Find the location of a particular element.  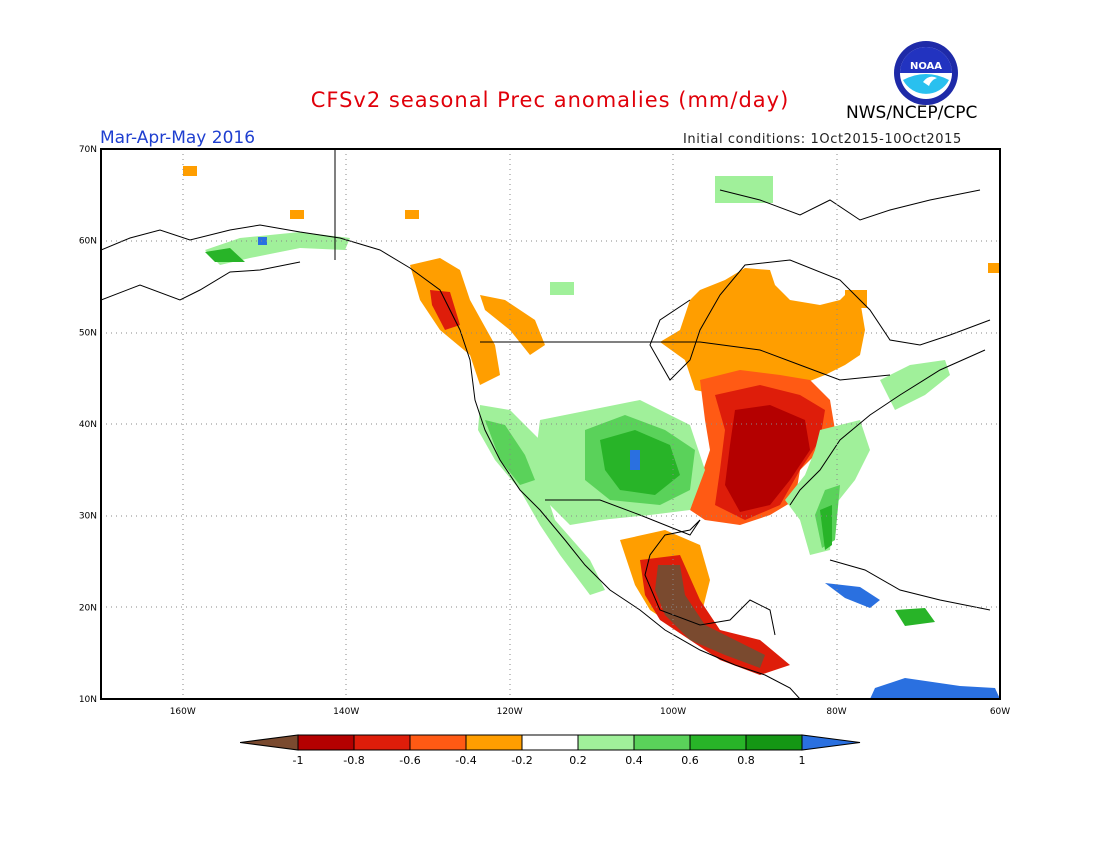

colorbar-tick-label: -0.2 is located at coordinates (521, 760).